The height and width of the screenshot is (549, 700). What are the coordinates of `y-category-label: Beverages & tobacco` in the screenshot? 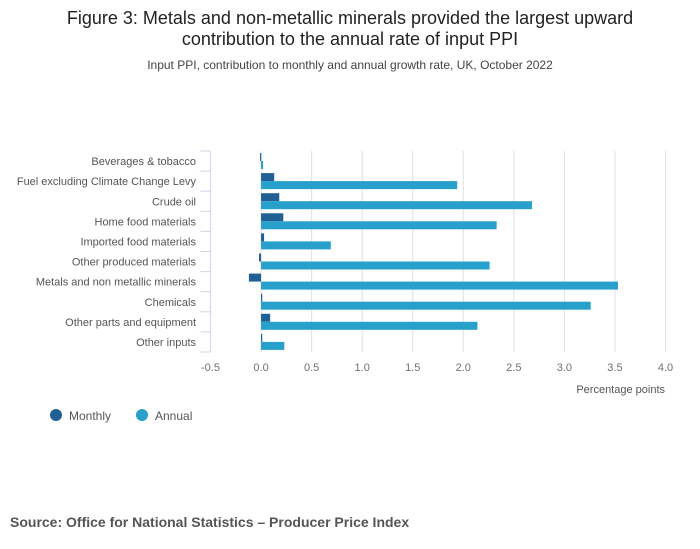 It's located at (143, 162).